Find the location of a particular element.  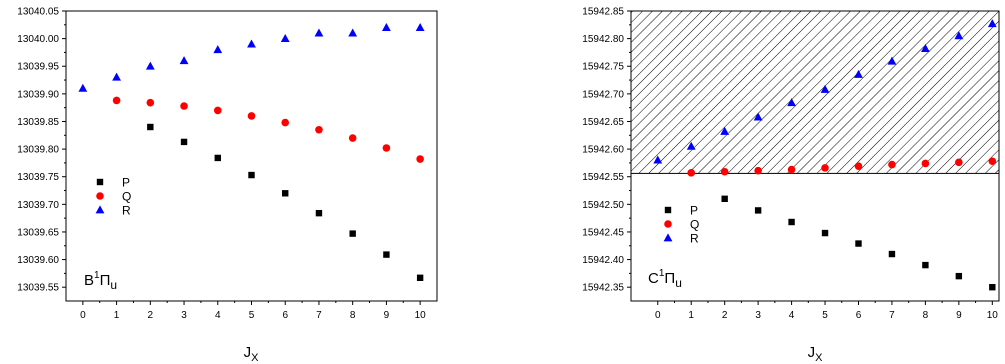

y-tick-label: 13039.90 is located at coordinates (38, 94).